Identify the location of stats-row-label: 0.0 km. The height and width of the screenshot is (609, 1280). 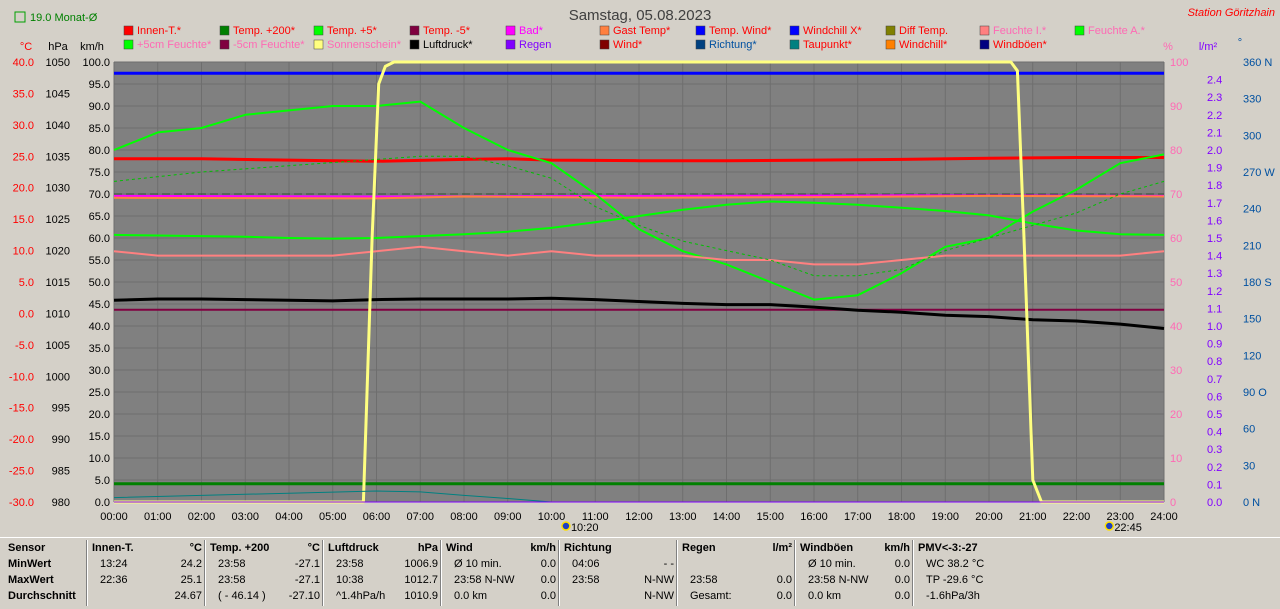
(471, 596).